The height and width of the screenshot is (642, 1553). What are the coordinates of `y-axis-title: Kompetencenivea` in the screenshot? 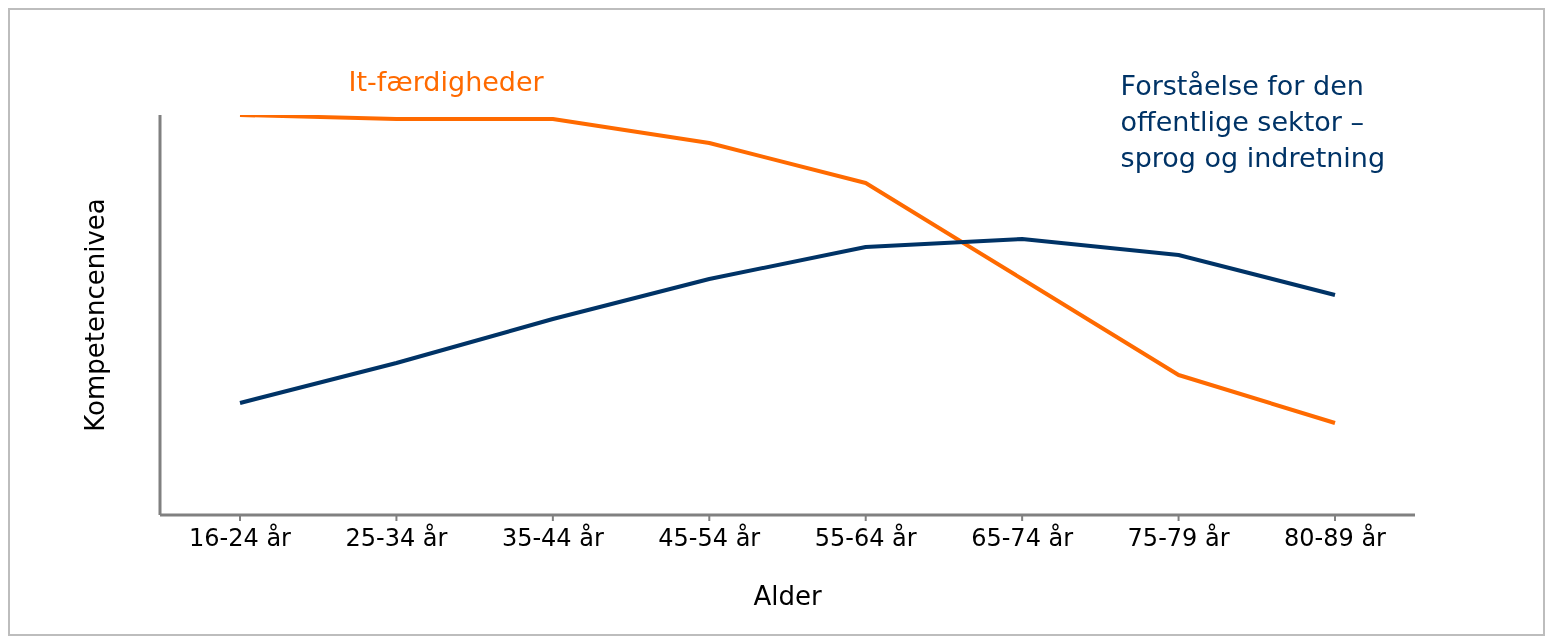 It's located at (95, 315).